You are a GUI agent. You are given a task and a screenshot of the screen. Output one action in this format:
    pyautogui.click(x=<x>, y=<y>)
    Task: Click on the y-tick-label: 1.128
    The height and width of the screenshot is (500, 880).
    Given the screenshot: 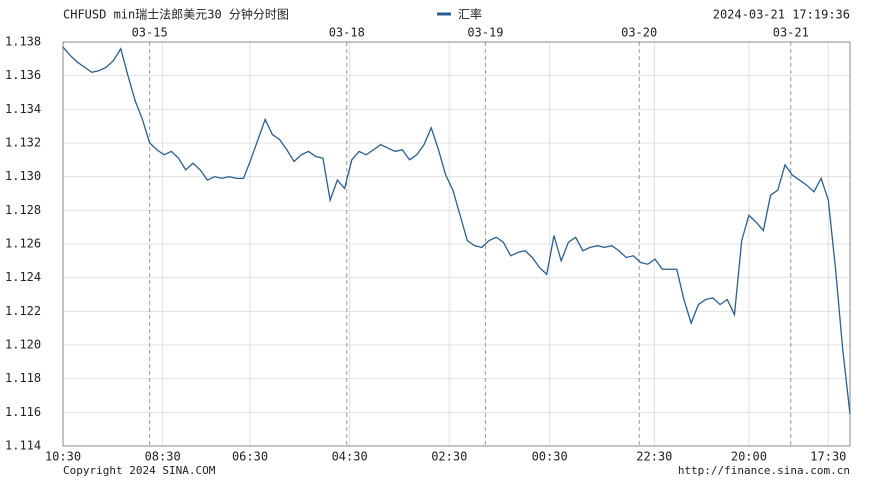 What is the action you would take?
    pyautogui.click(x=23, y=210)
    